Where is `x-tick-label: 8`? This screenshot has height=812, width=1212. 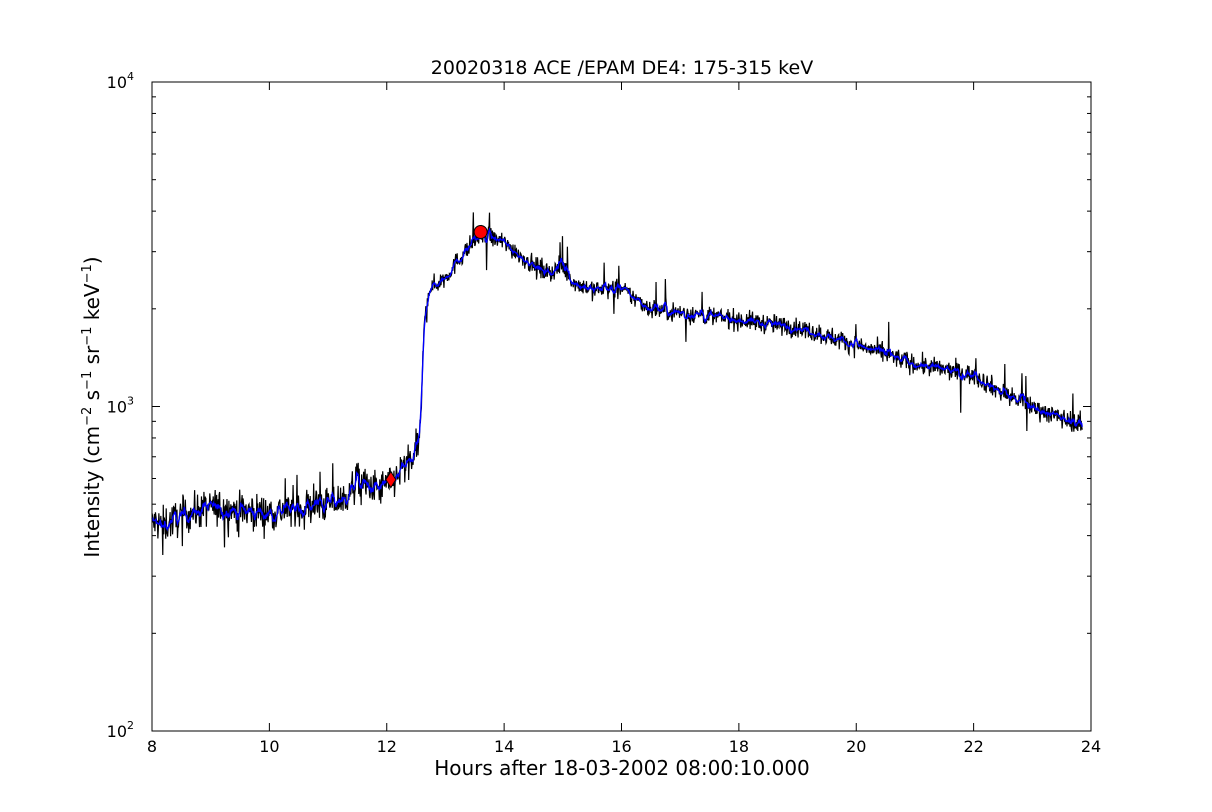 x-tick-label: 8 is located at coordinates (152, 746).